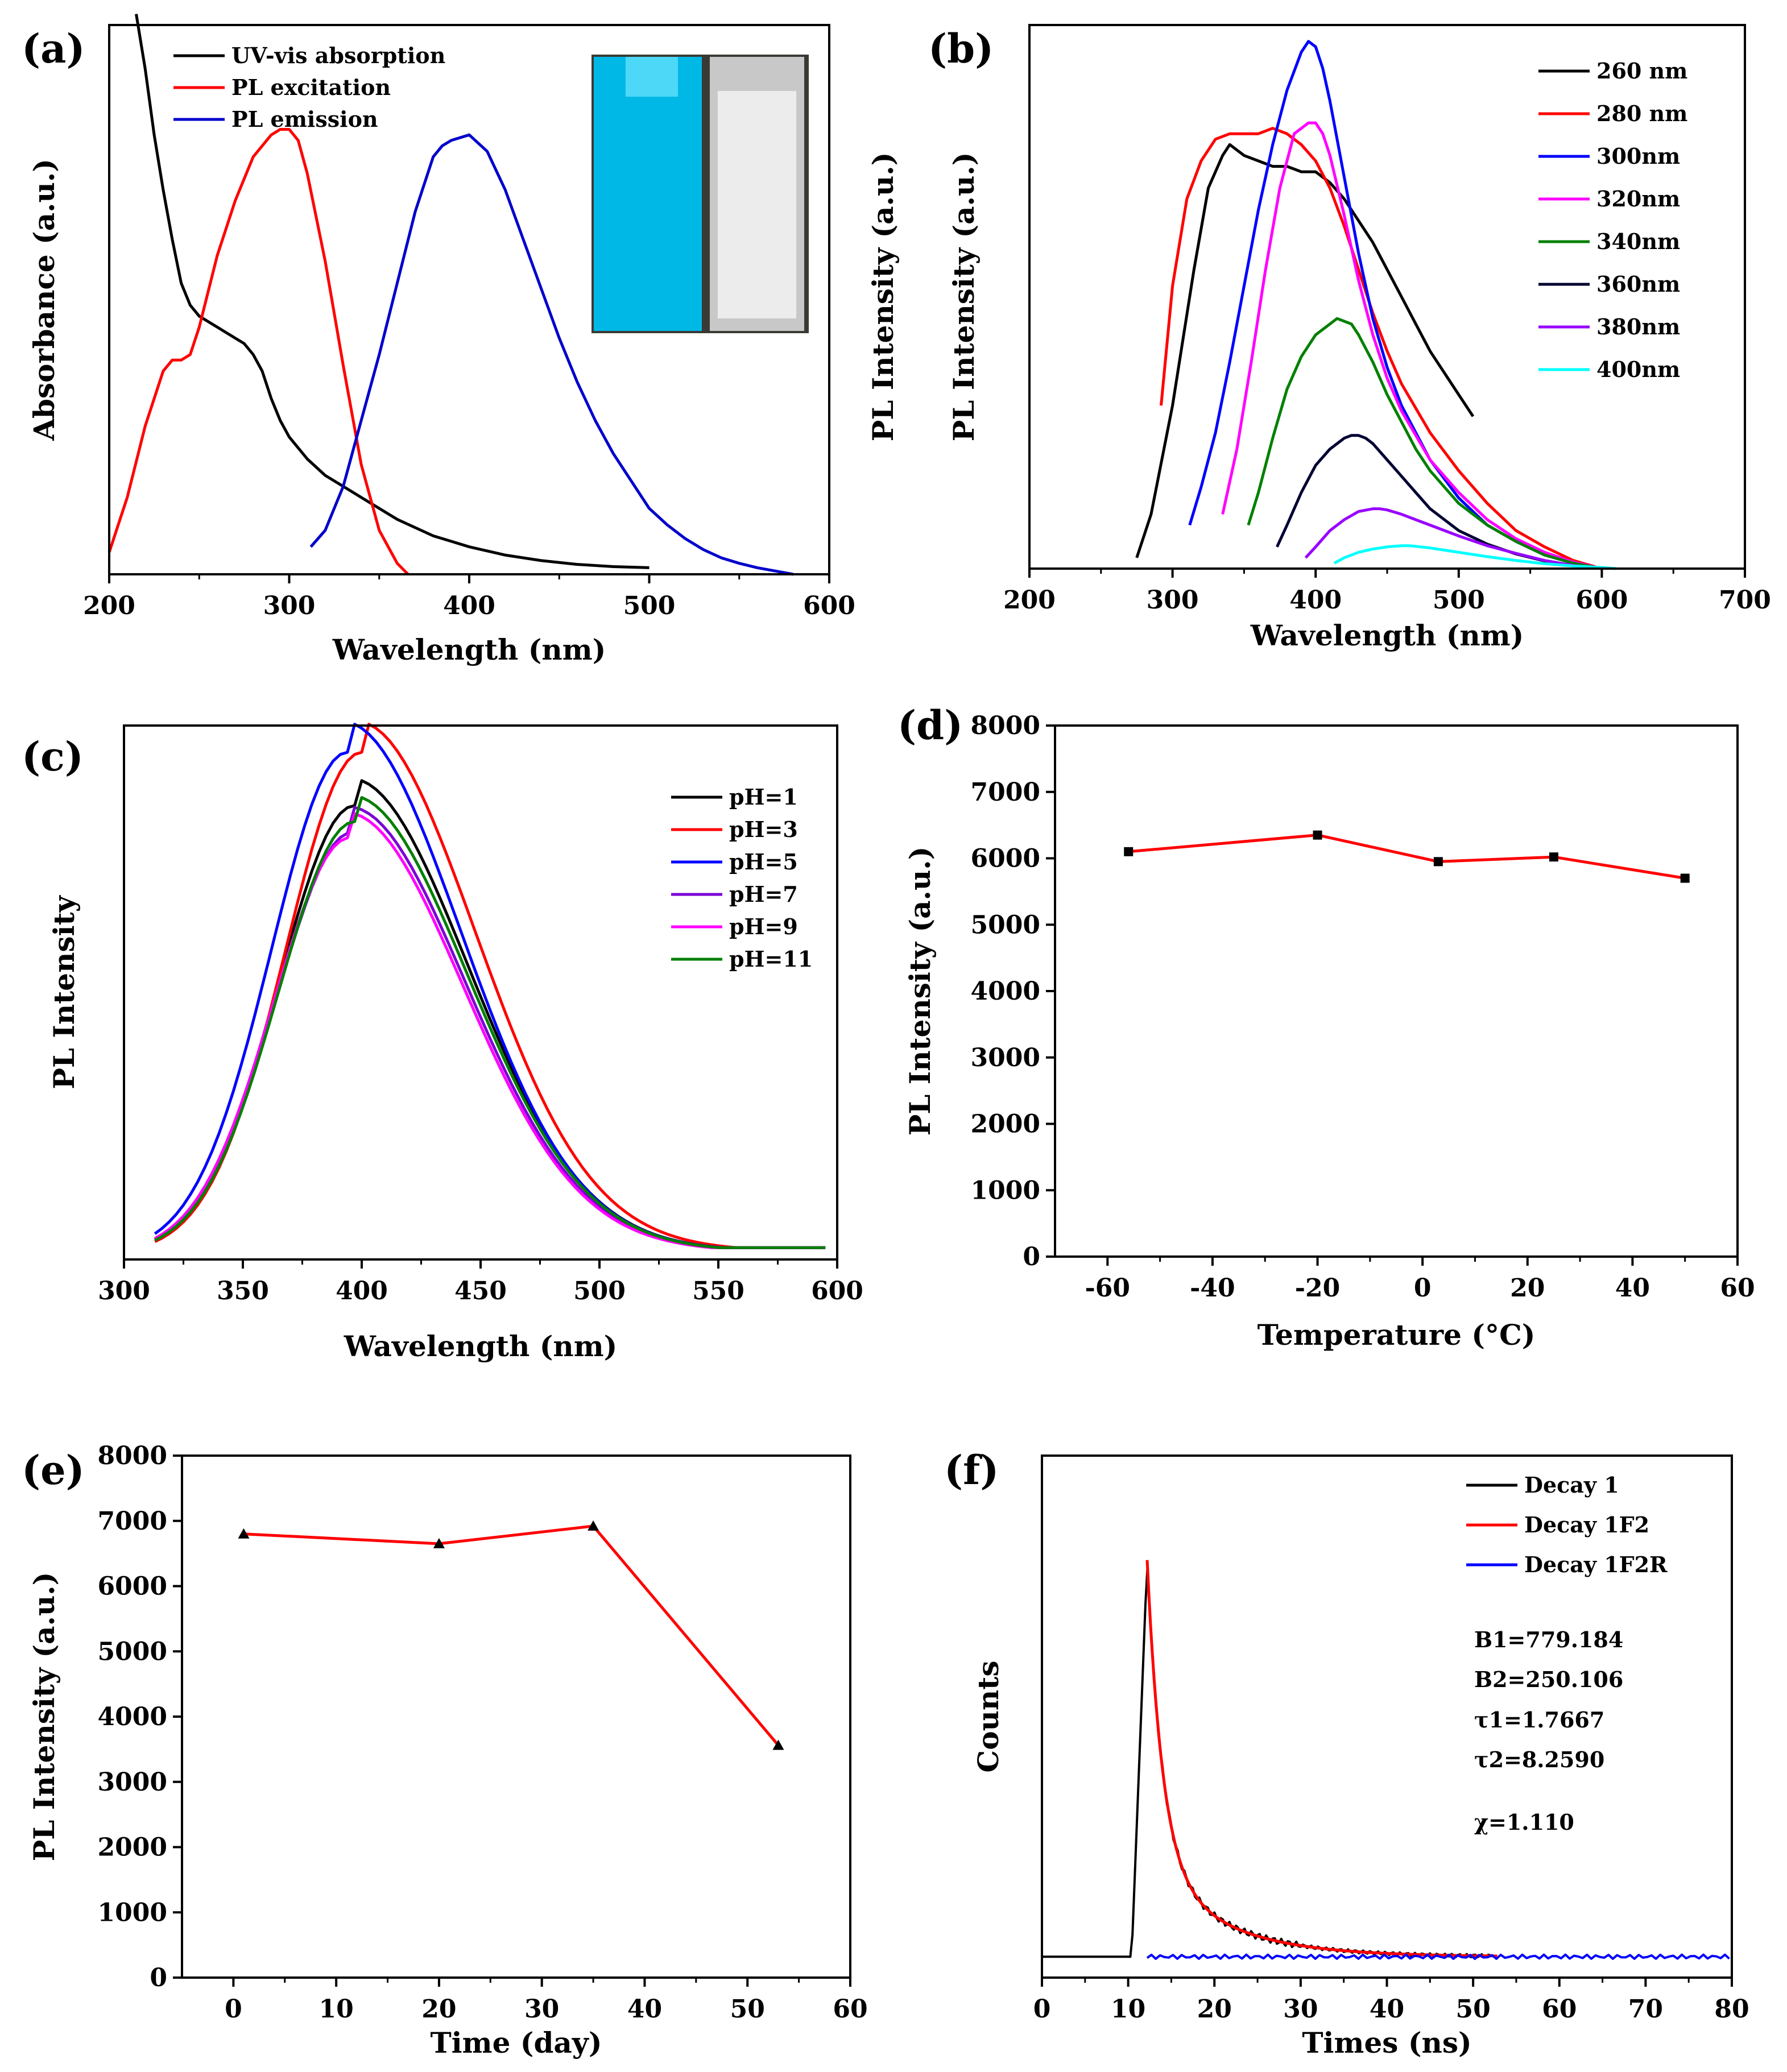  What do you see at coordinates (480, 1291) in the screenshot?
I see `x-tick-label: 450` at bounding box center [480, 1291].